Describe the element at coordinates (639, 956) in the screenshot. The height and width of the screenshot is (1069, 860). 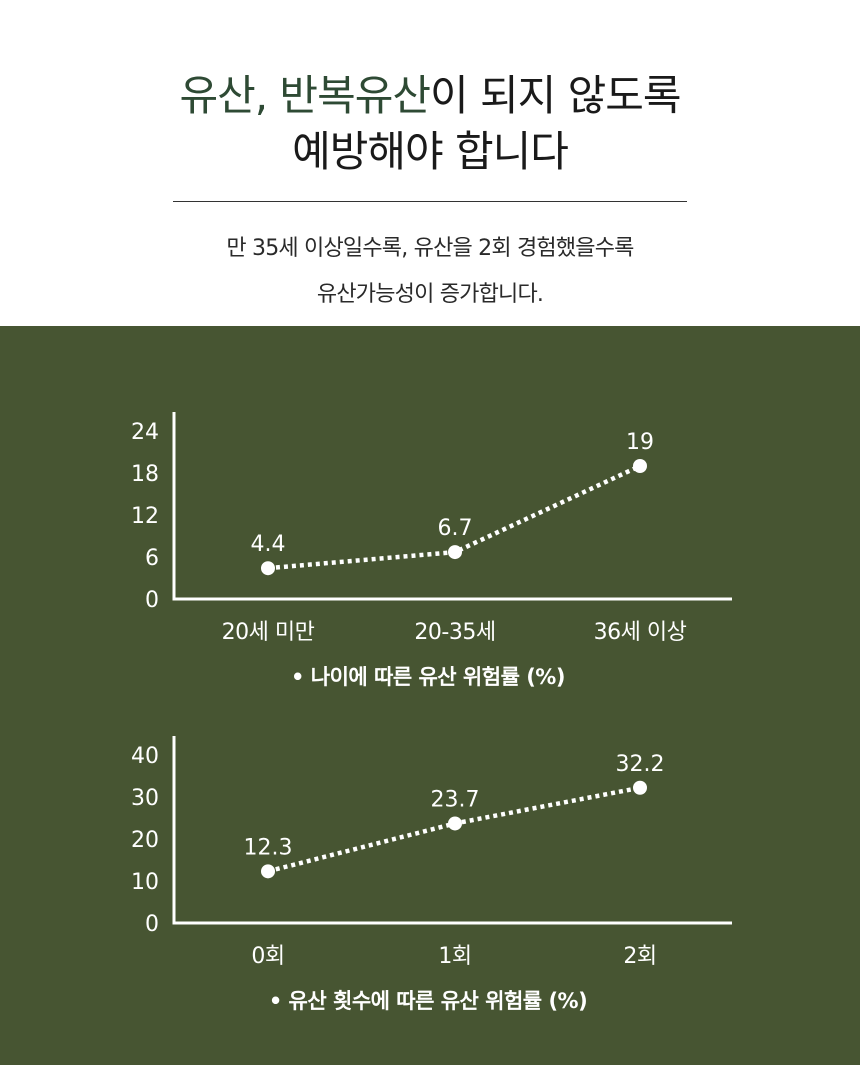
I see `chart-2-x-tick-label: 2회` at that location.